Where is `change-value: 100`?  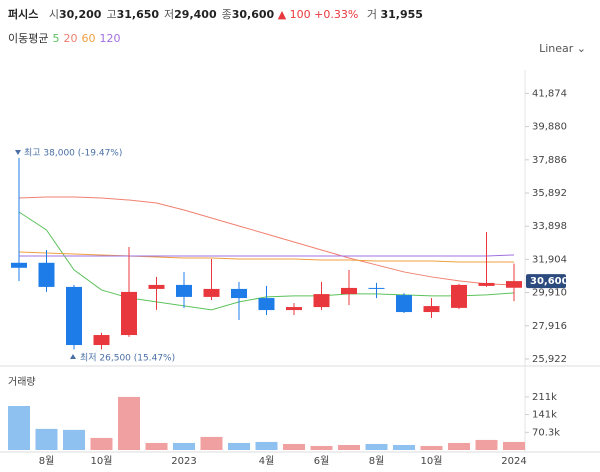 change-value: 100 is located at coordinates (300, 14).